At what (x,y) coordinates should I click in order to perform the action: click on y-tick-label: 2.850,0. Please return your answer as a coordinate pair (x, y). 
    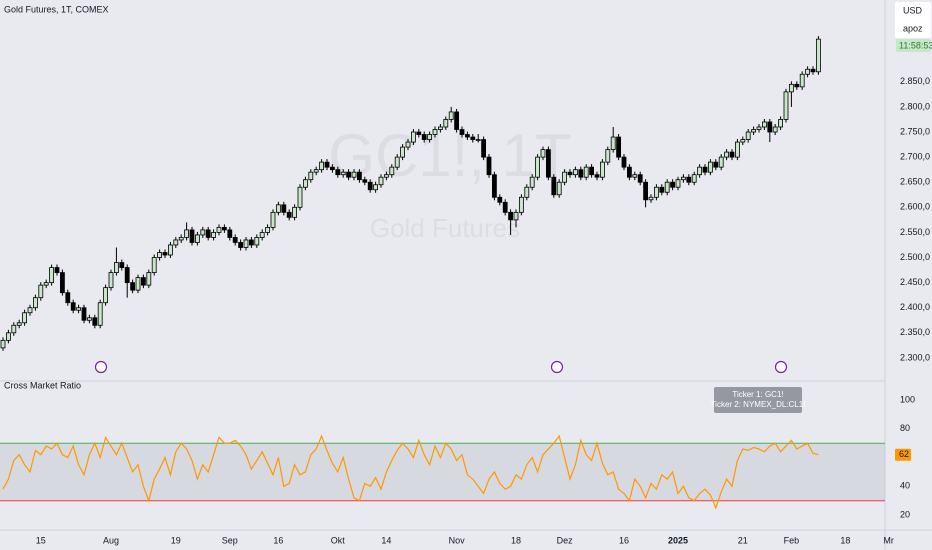
    Looking at the image, I should click on (915, 81).